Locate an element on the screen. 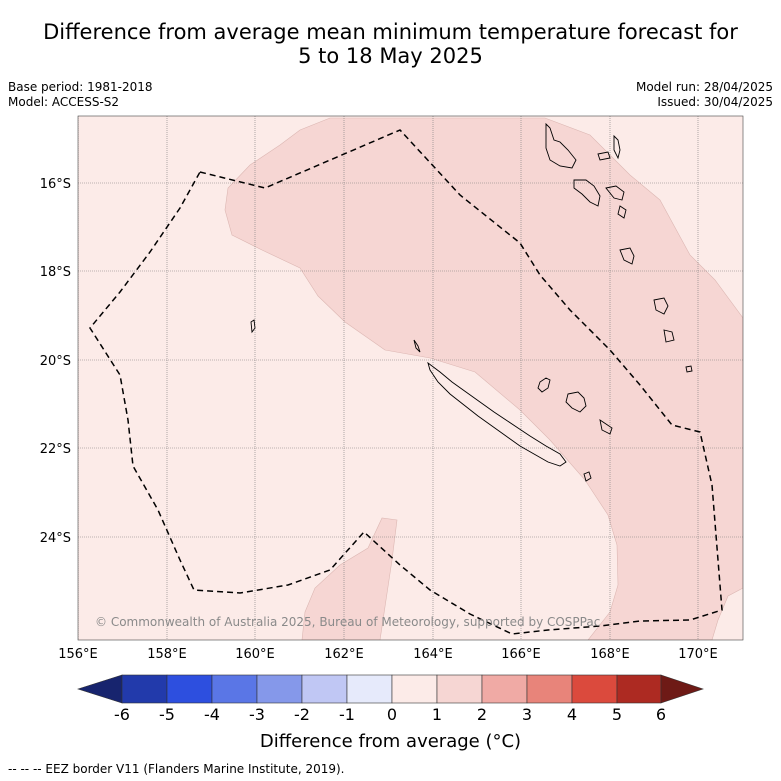 The height and width of the screenshot is (781, 781). lat-label-16s: 16°S is located at coordinates (55, 184).